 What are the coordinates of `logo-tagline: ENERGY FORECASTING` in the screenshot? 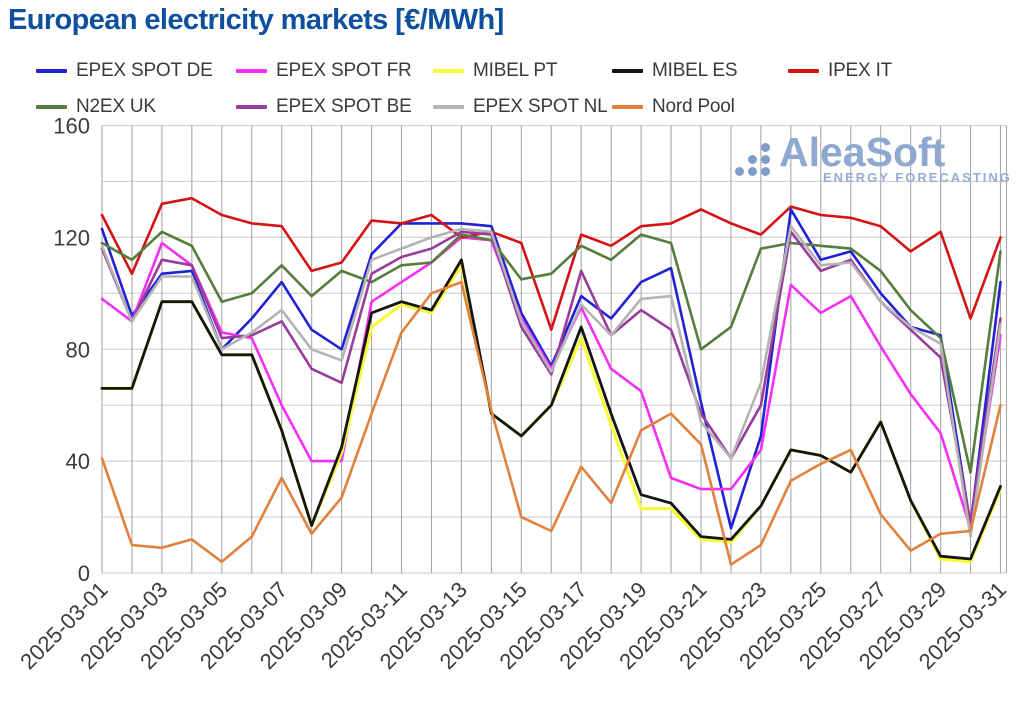 It's located at (917, 177).